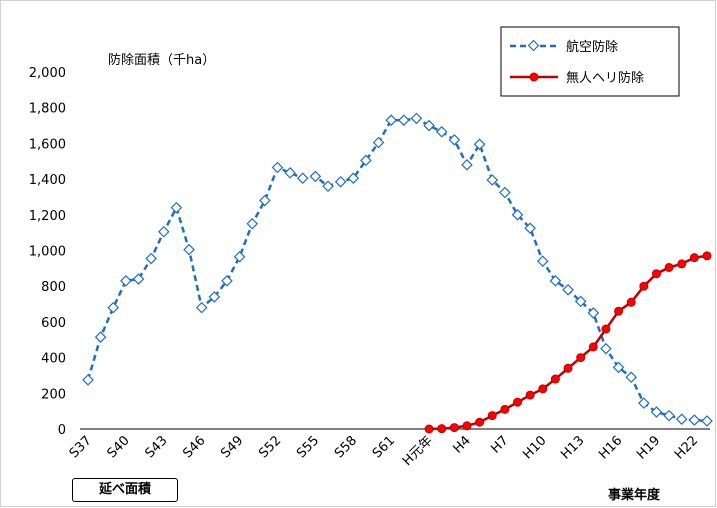 This screenshot has width=717, height=508. I want to click on x-tick-label: H10, so click(534, 447).